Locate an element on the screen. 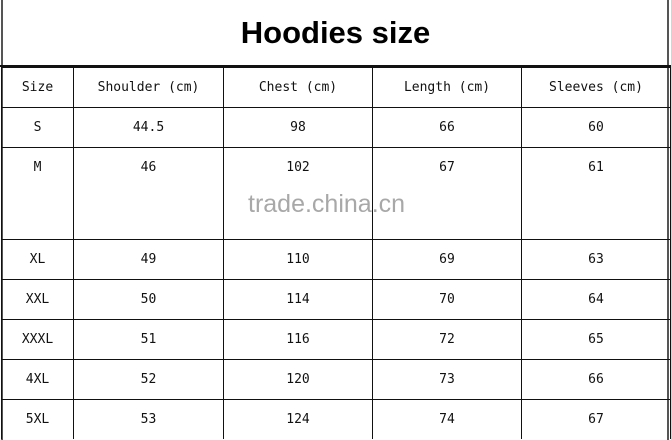 Image resolution: width=671 pixels, height=440 pixels. cell-size: XL is located at coordinates (37, 259).